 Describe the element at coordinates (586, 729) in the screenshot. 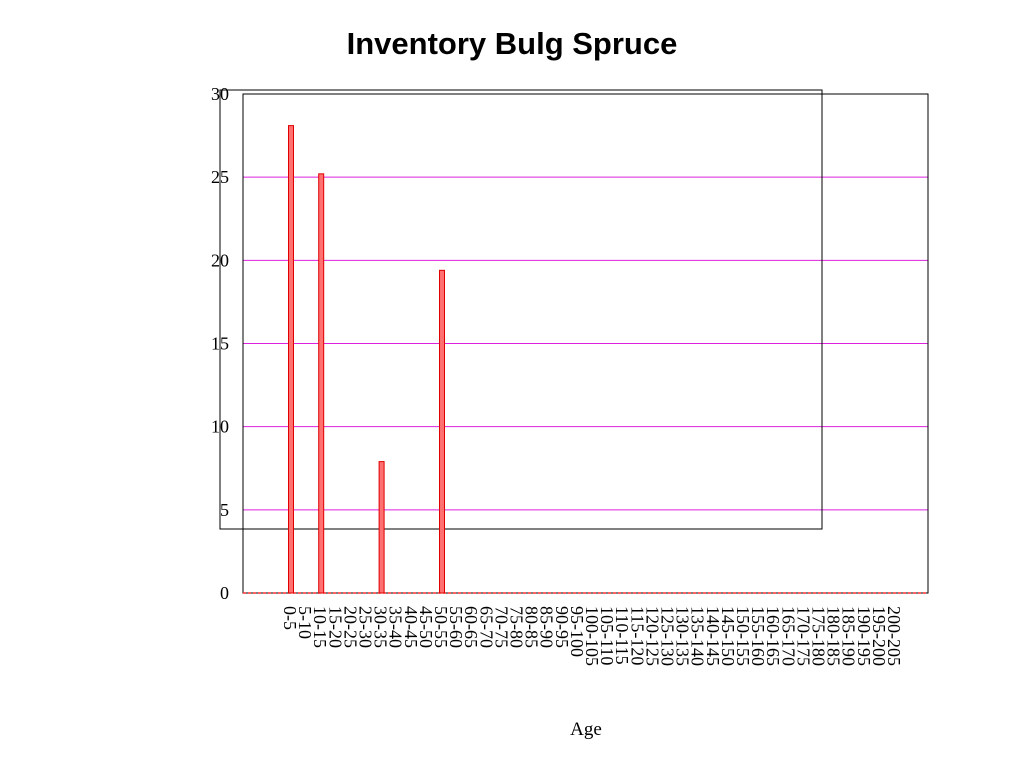

I see `x-axis-label: Age` at that location.